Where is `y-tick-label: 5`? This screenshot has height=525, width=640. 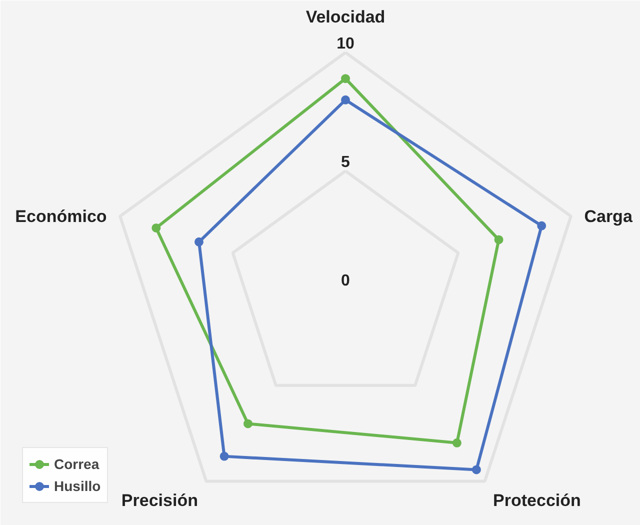 y-tick-label: 5 is located at coordinates (345, 162).